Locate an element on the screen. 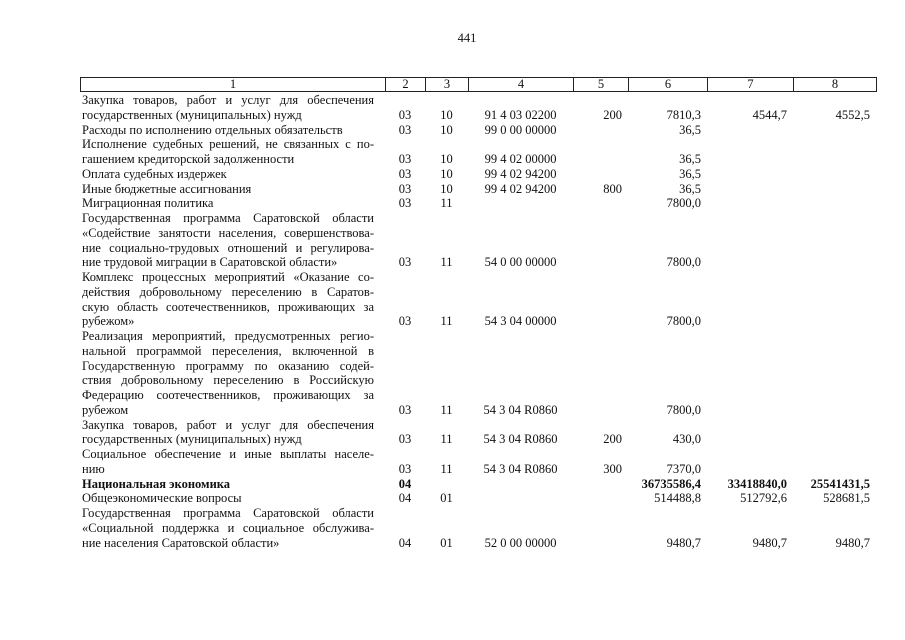 The image size is (905, 640). row-label: Национальная экономика is located at coordinates (156, 483).